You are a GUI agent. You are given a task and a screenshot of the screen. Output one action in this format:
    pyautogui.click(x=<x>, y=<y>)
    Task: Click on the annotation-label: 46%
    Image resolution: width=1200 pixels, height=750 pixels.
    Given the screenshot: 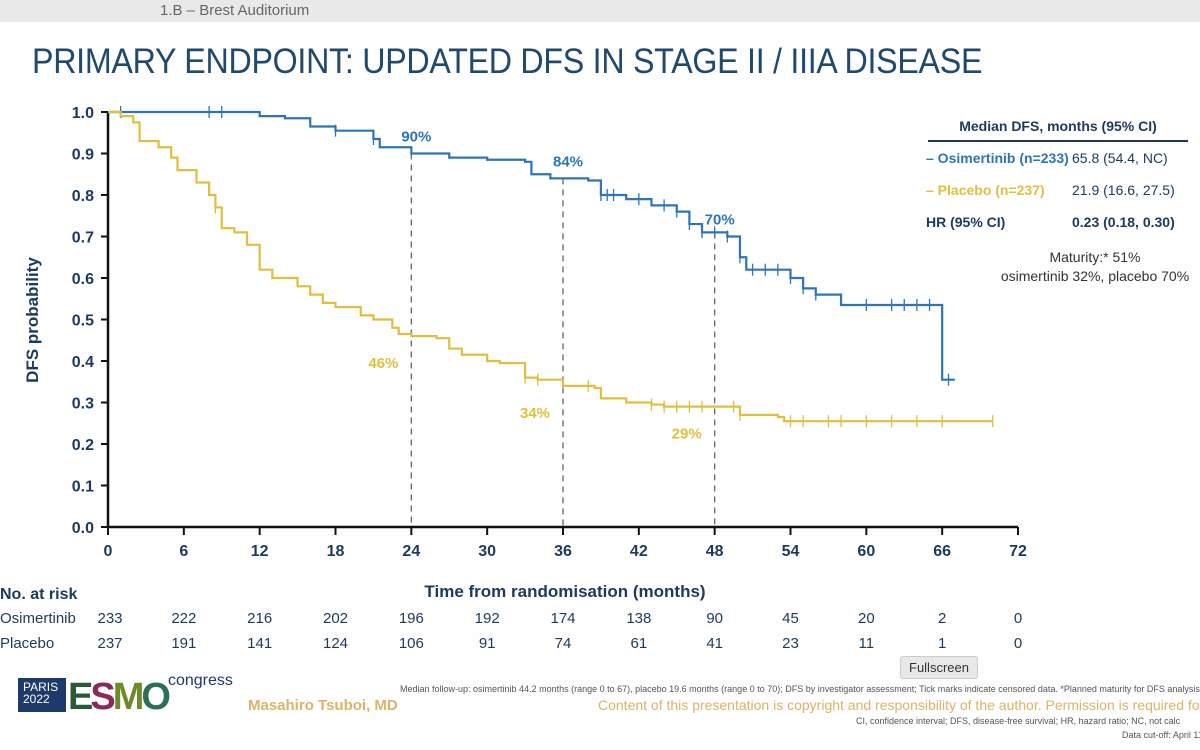 What is the action you would take?
    pyautogui.click(x=383, y=363)
    